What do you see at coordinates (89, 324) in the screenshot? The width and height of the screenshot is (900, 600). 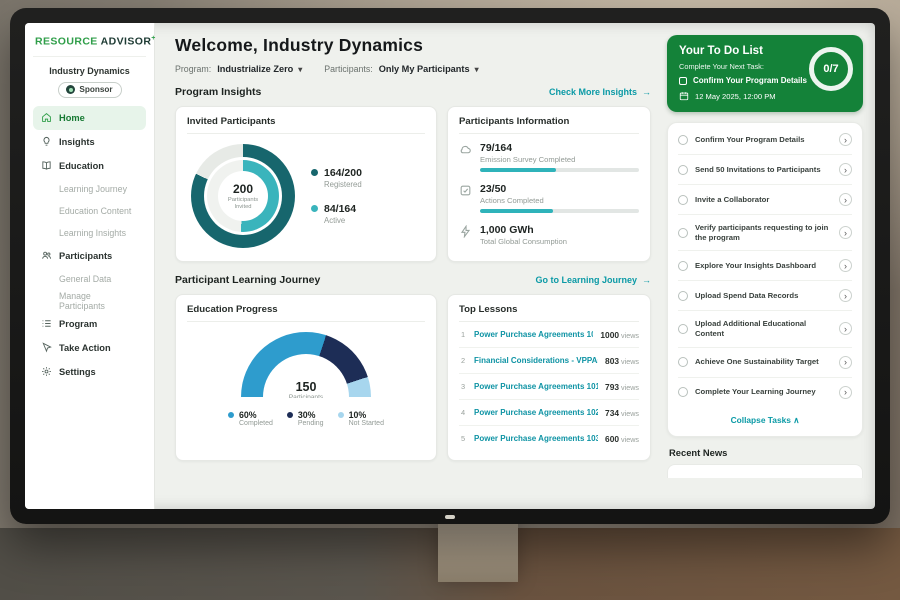 I see `sidebar-item-program: Program` at bounding box center [89, 324].